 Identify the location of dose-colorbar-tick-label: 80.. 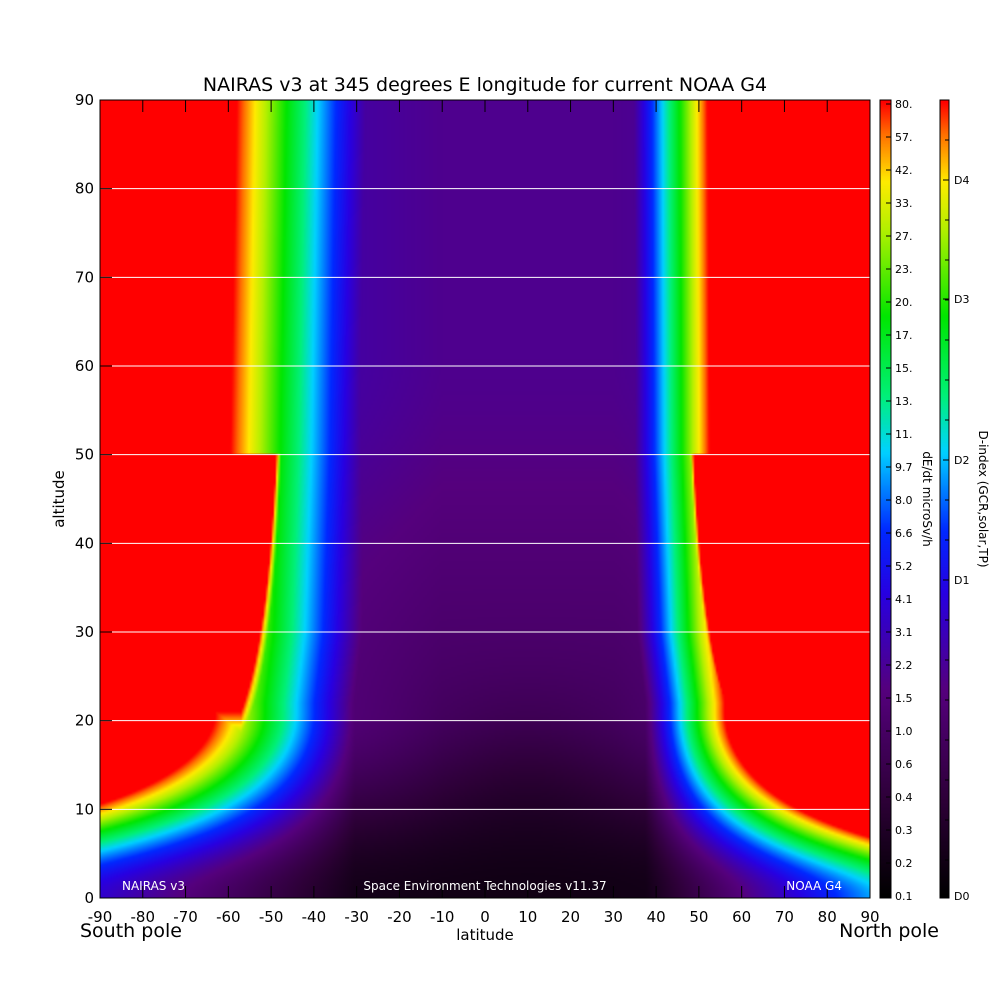
(904, 104).